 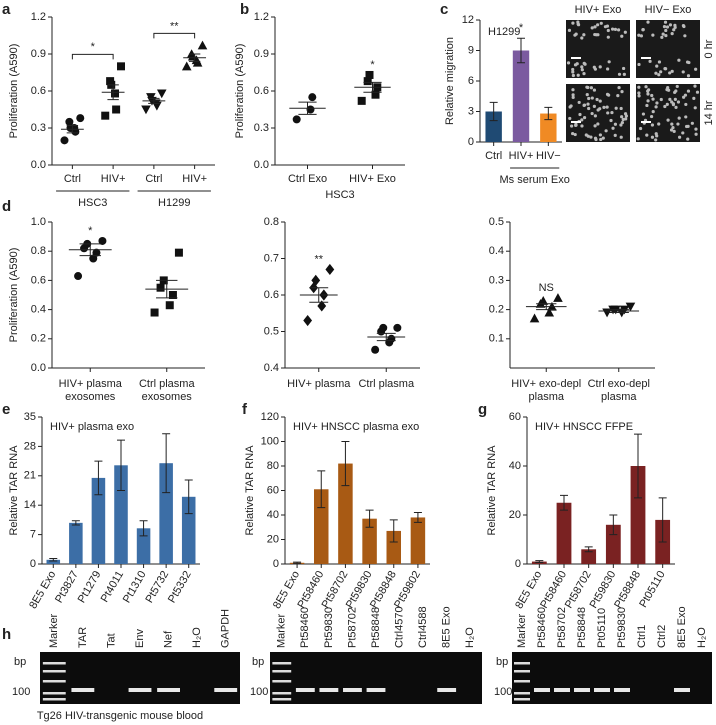 What do you see at coordinates (471, 50) in the screenshot?
I see `y-tick-label: 9` at bounding box center [471, 50].